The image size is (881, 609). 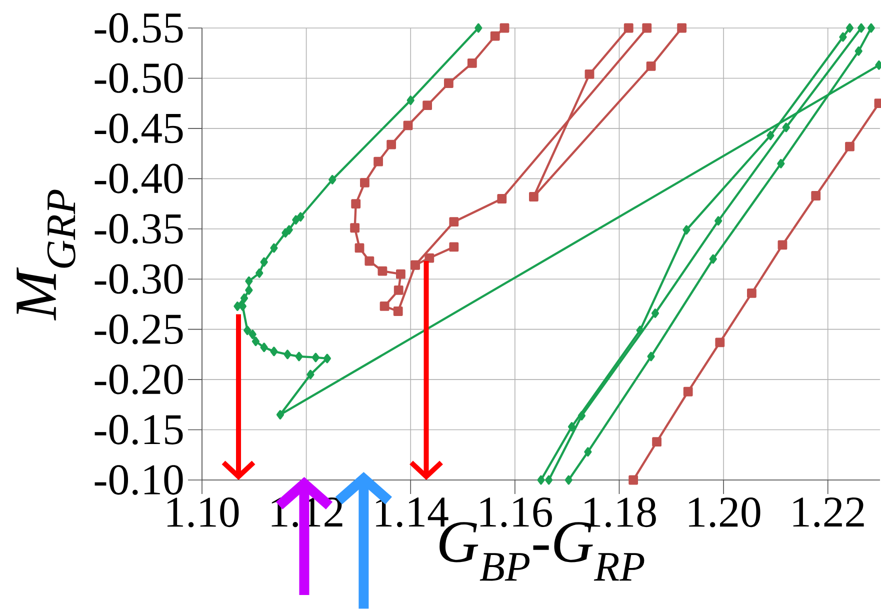 I want to click on x-tick-label: 1.22, so click(x=828, y=513).